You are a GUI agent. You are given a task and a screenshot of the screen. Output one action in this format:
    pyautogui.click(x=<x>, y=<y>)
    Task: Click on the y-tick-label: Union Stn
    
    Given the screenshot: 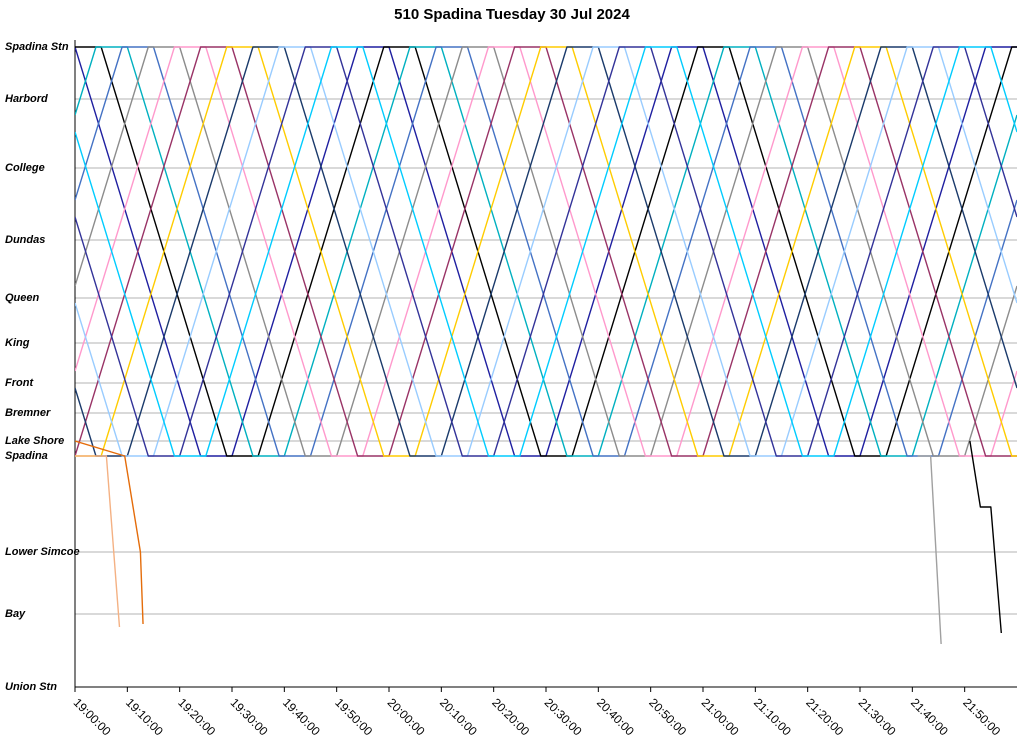 What is the action you would take?
    pyautogui.click(x=31, y=687)
    